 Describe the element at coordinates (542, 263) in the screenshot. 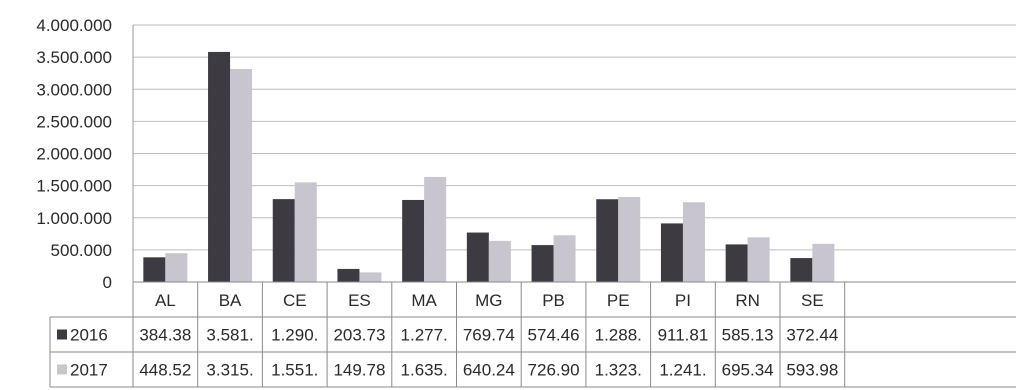

I see `bar-2016-PB` at that location.